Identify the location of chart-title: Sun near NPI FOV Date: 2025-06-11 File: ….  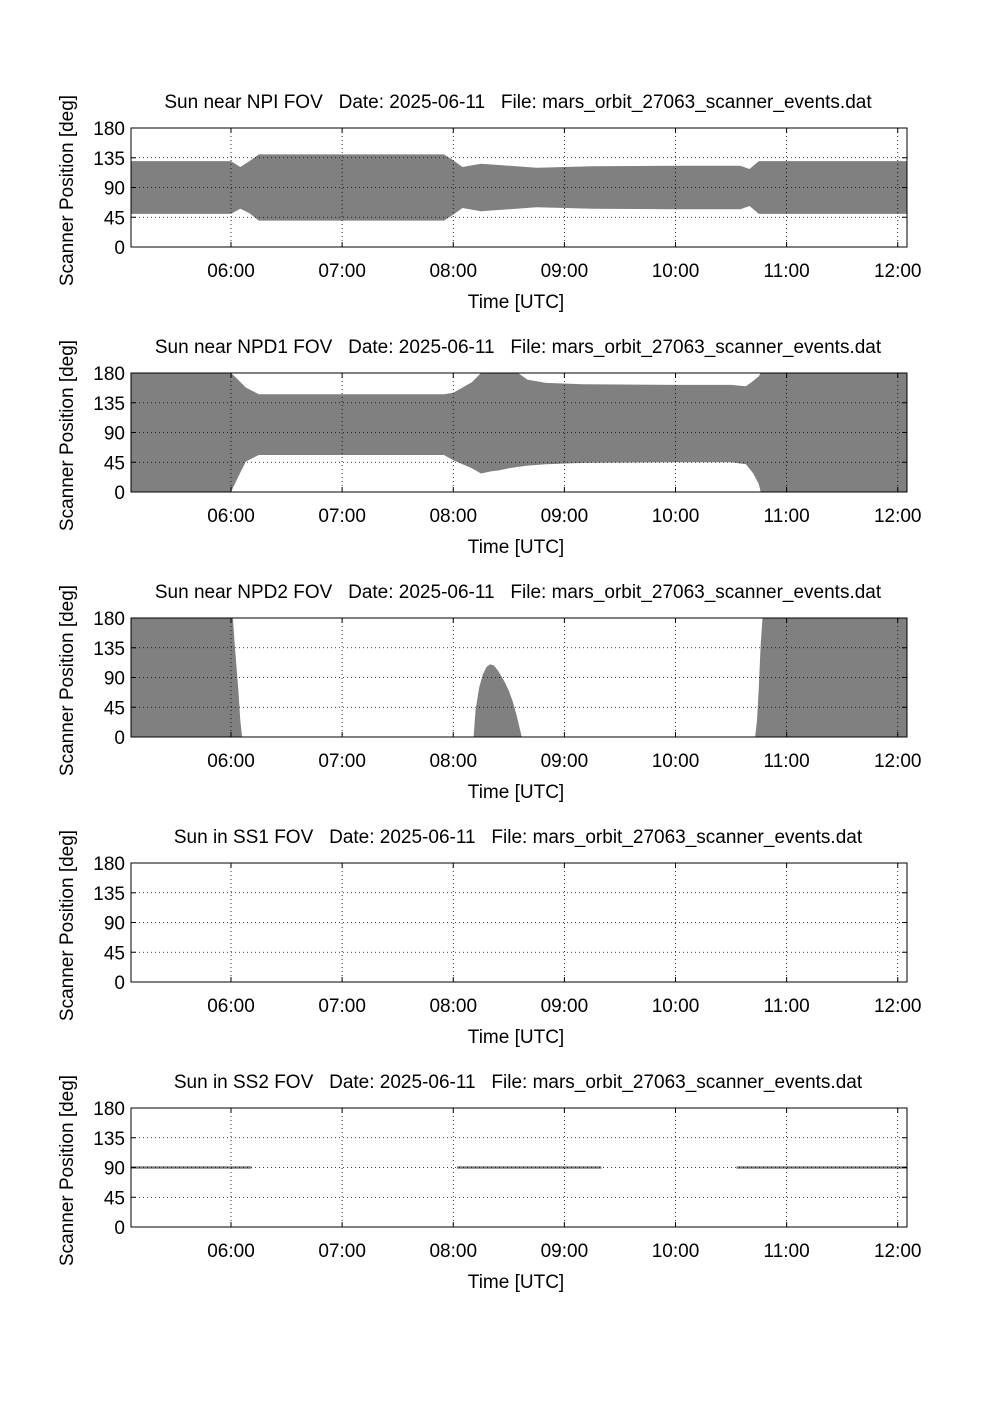
(518, 102).